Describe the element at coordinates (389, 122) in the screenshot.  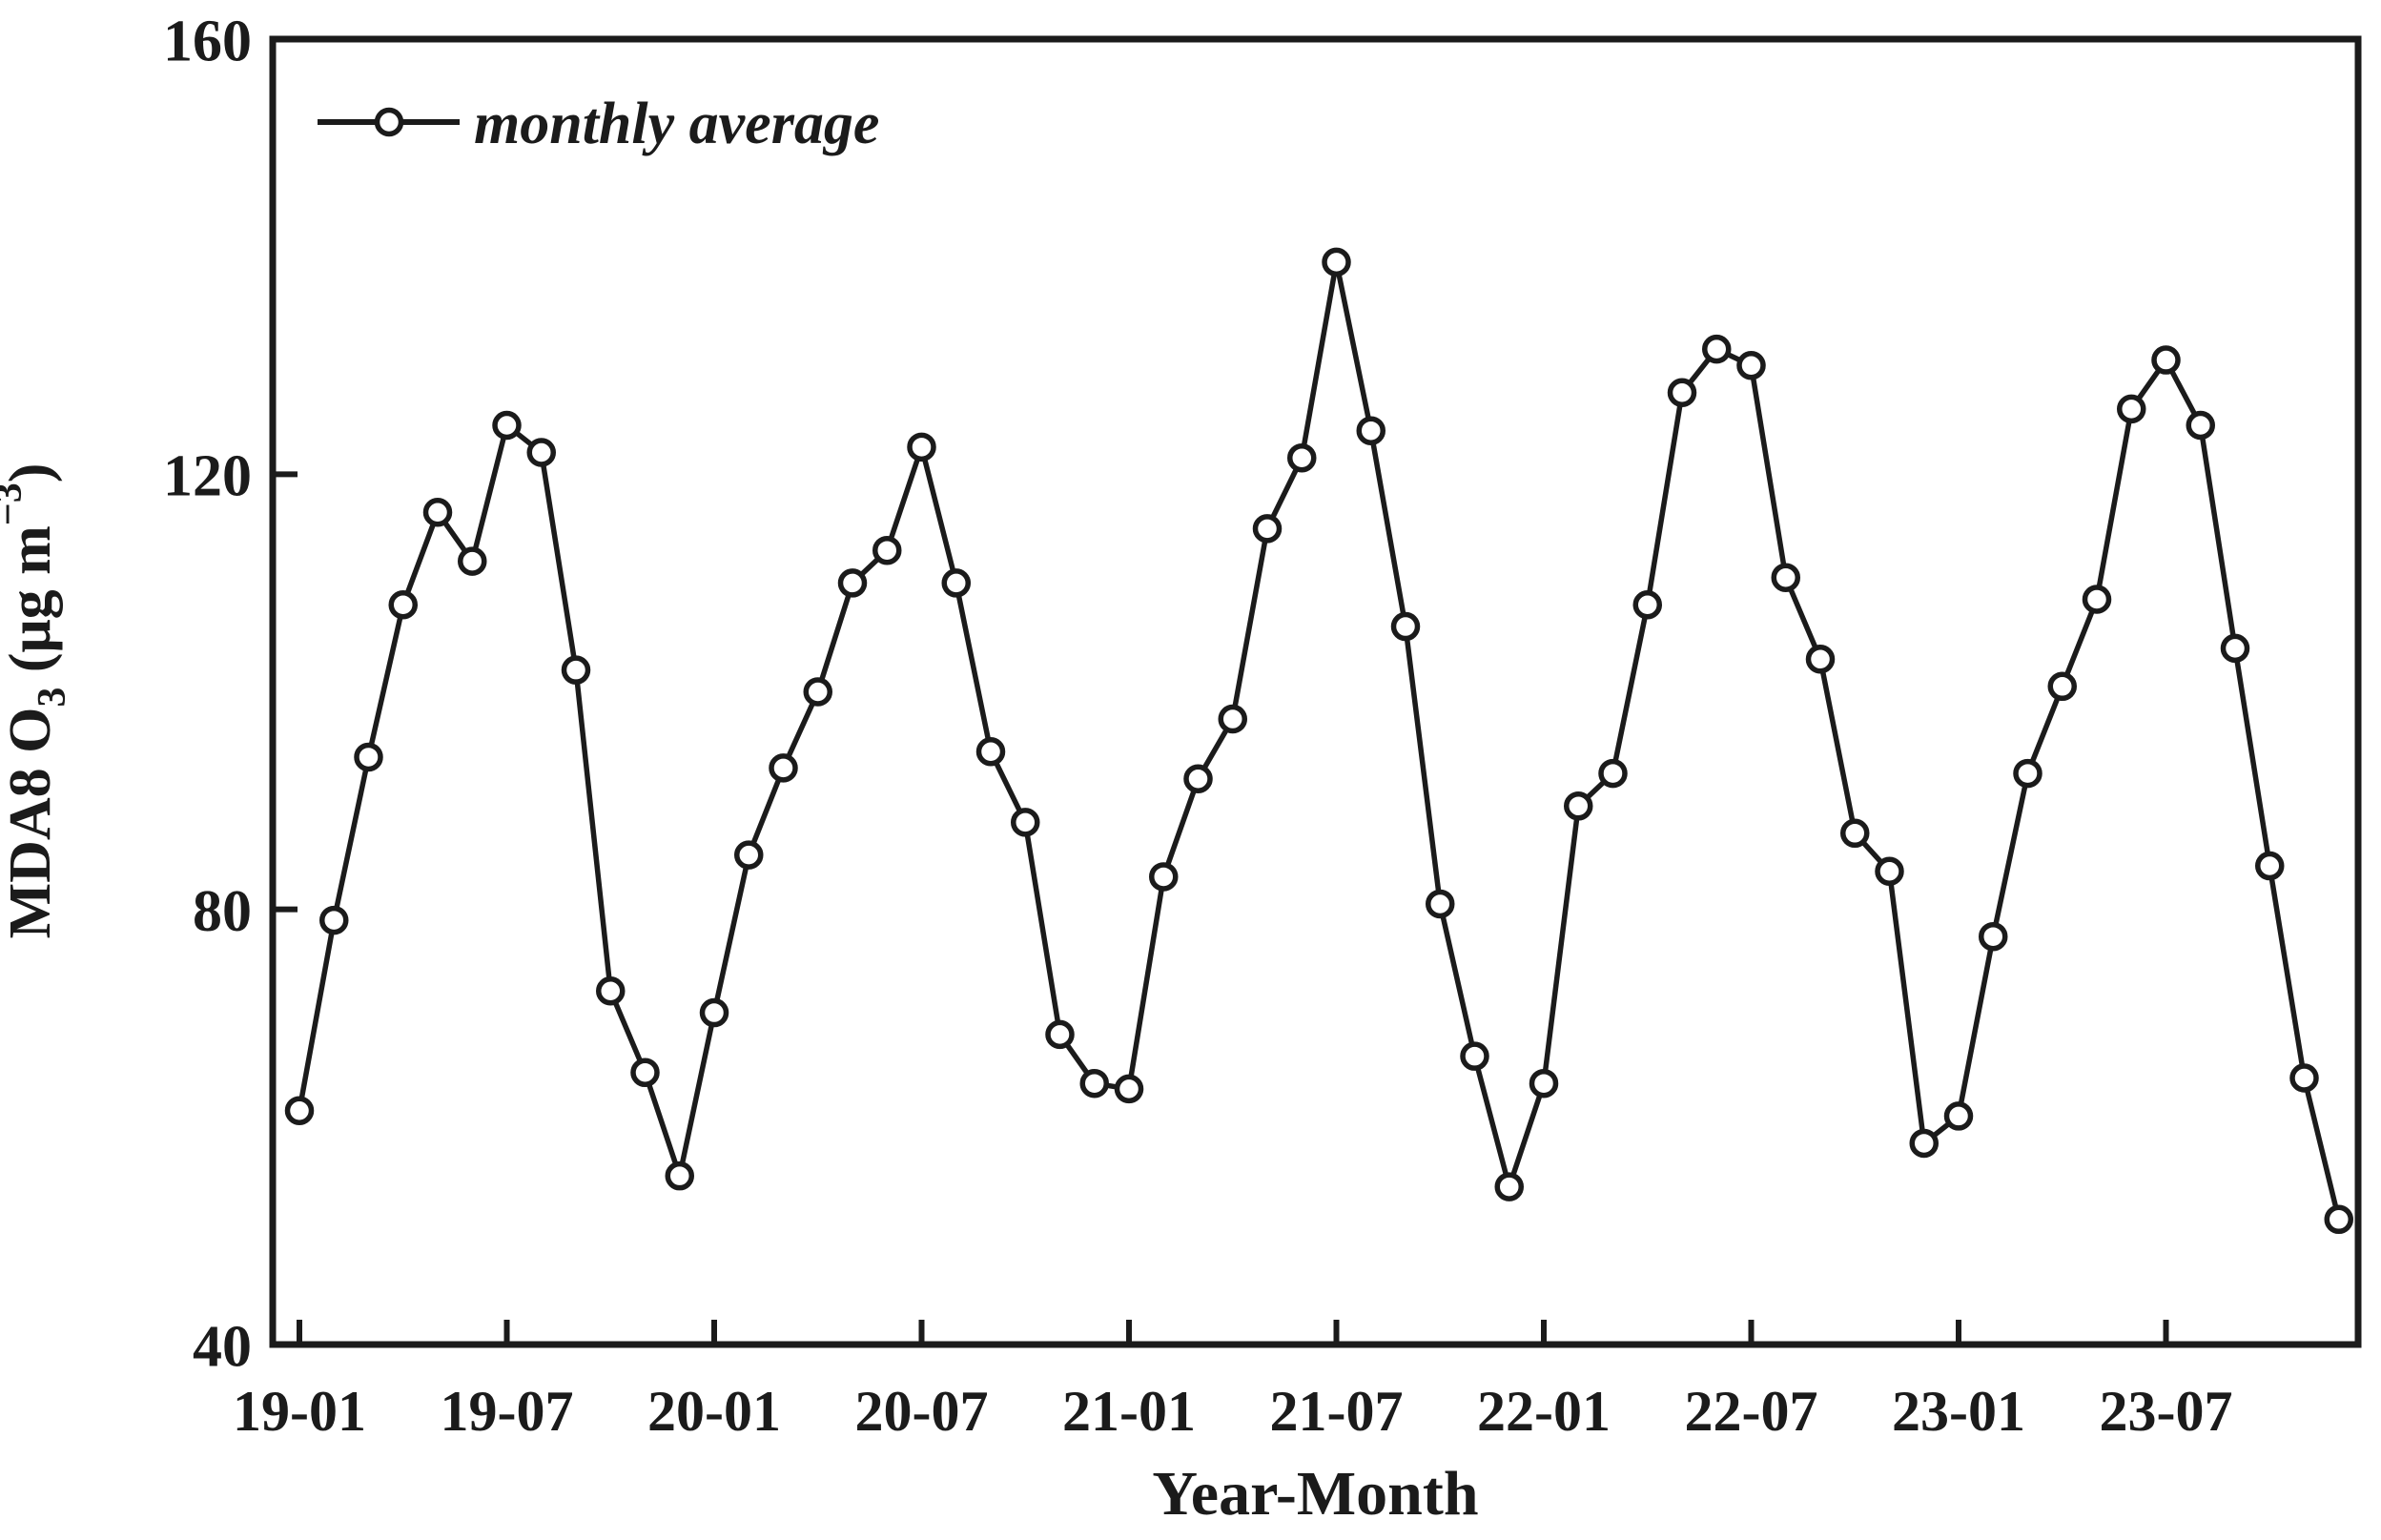
I see `legend-marker-circle` at that location.